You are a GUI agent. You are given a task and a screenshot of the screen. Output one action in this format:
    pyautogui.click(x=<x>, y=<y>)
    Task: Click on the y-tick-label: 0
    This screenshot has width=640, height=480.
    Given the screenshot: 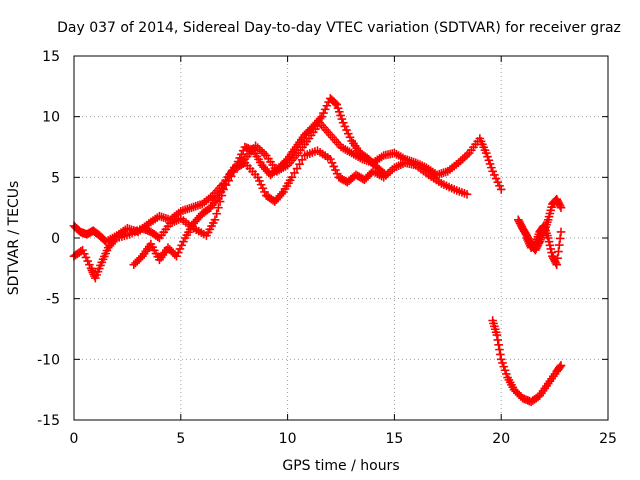 What is the action you would take?
    pyautogui.click(x=55, y=239)
    